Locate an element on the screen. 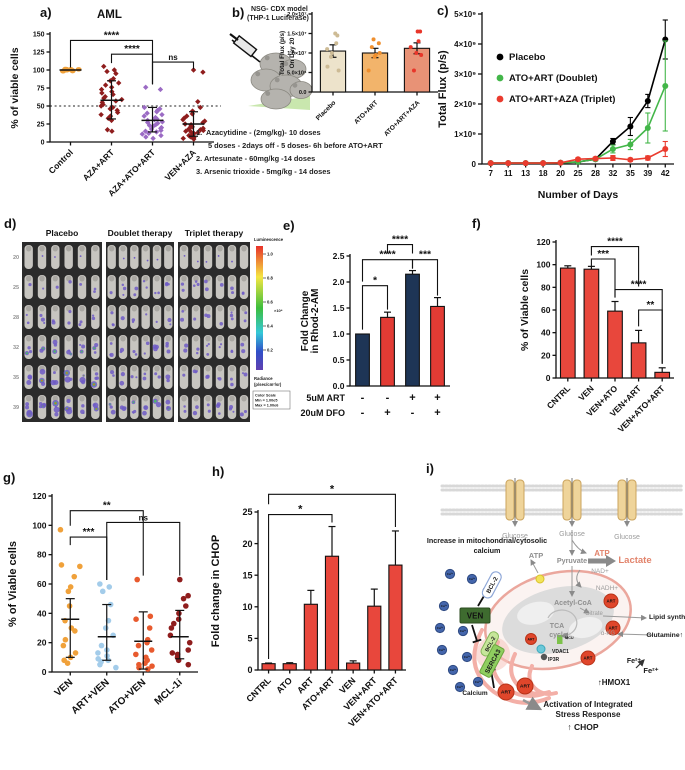  label-atp_gray: ATP is located at coordinates (536, 555).